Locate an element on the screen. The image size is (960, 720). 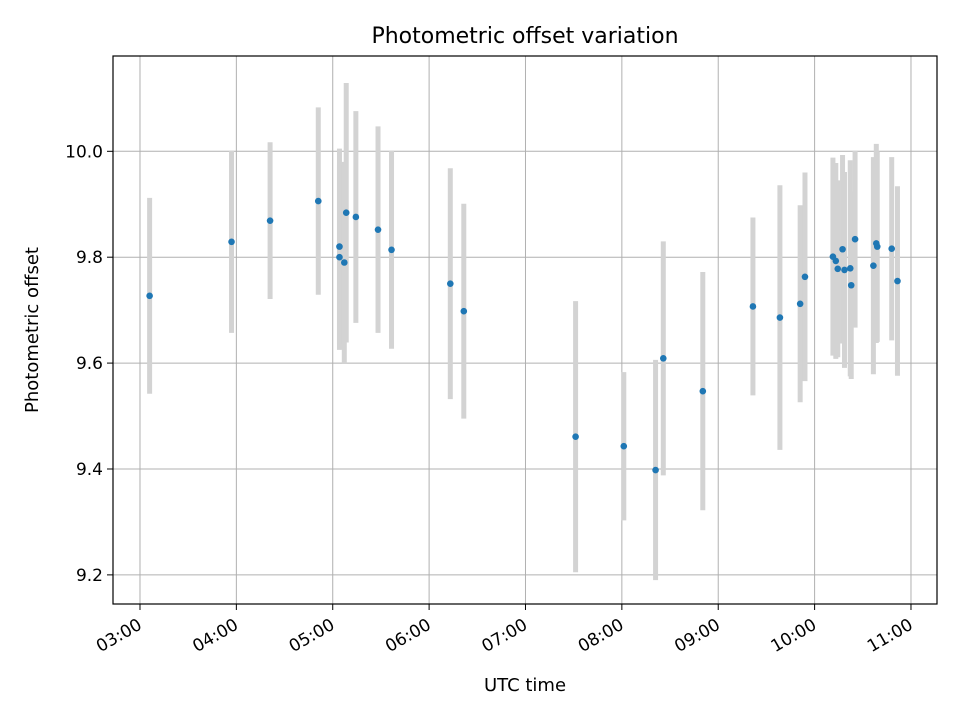
y-tick-label: 9.6 is located at coordinates (89, 364).